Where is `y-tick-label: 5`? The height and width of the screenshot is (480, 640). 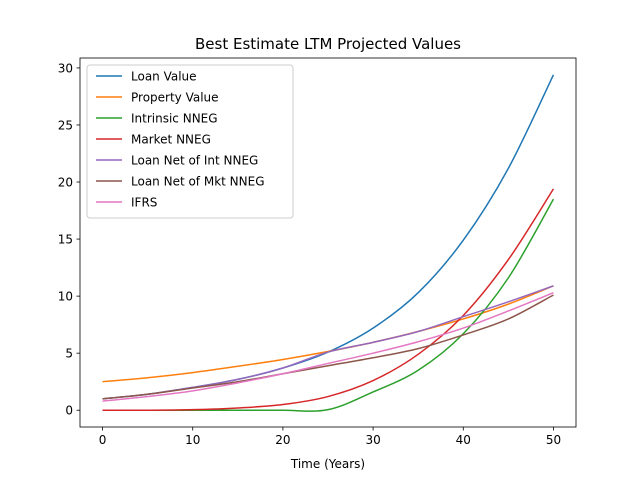
y-tick-label: 5 is located at coordinates (69, 354).